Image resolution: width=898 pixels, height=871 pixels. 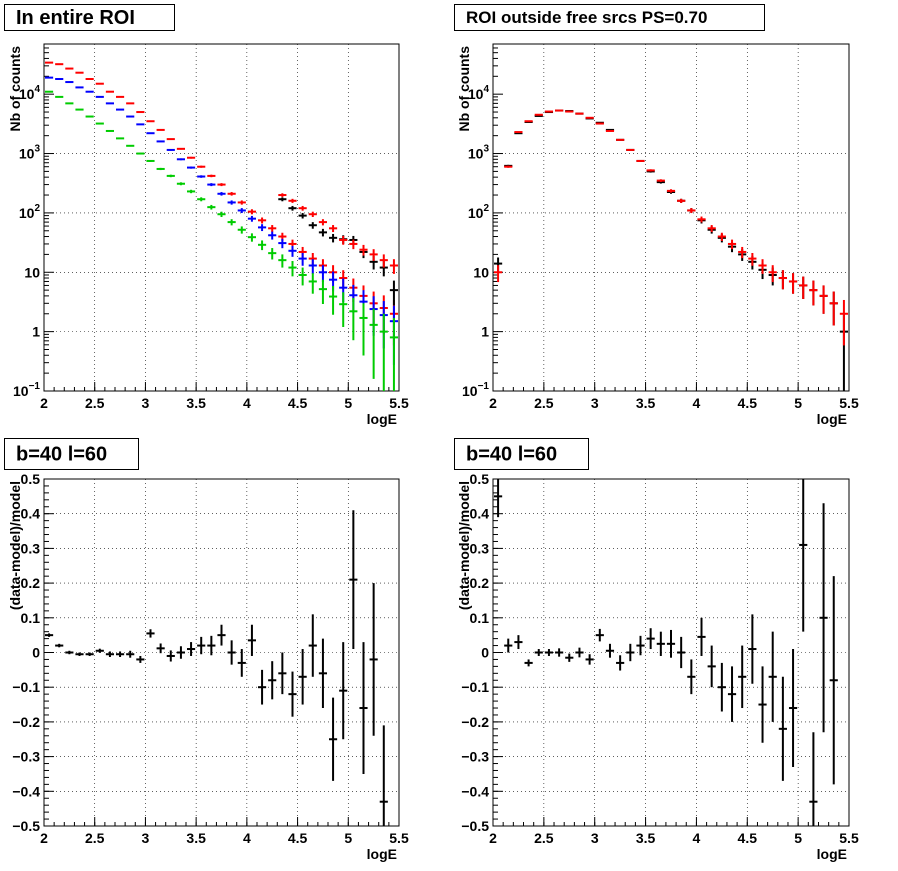 What do you see at coordinates (31, 618) in the screenshot?
I see `y-tick-base: 0.1` at bounding box center [31, 618].